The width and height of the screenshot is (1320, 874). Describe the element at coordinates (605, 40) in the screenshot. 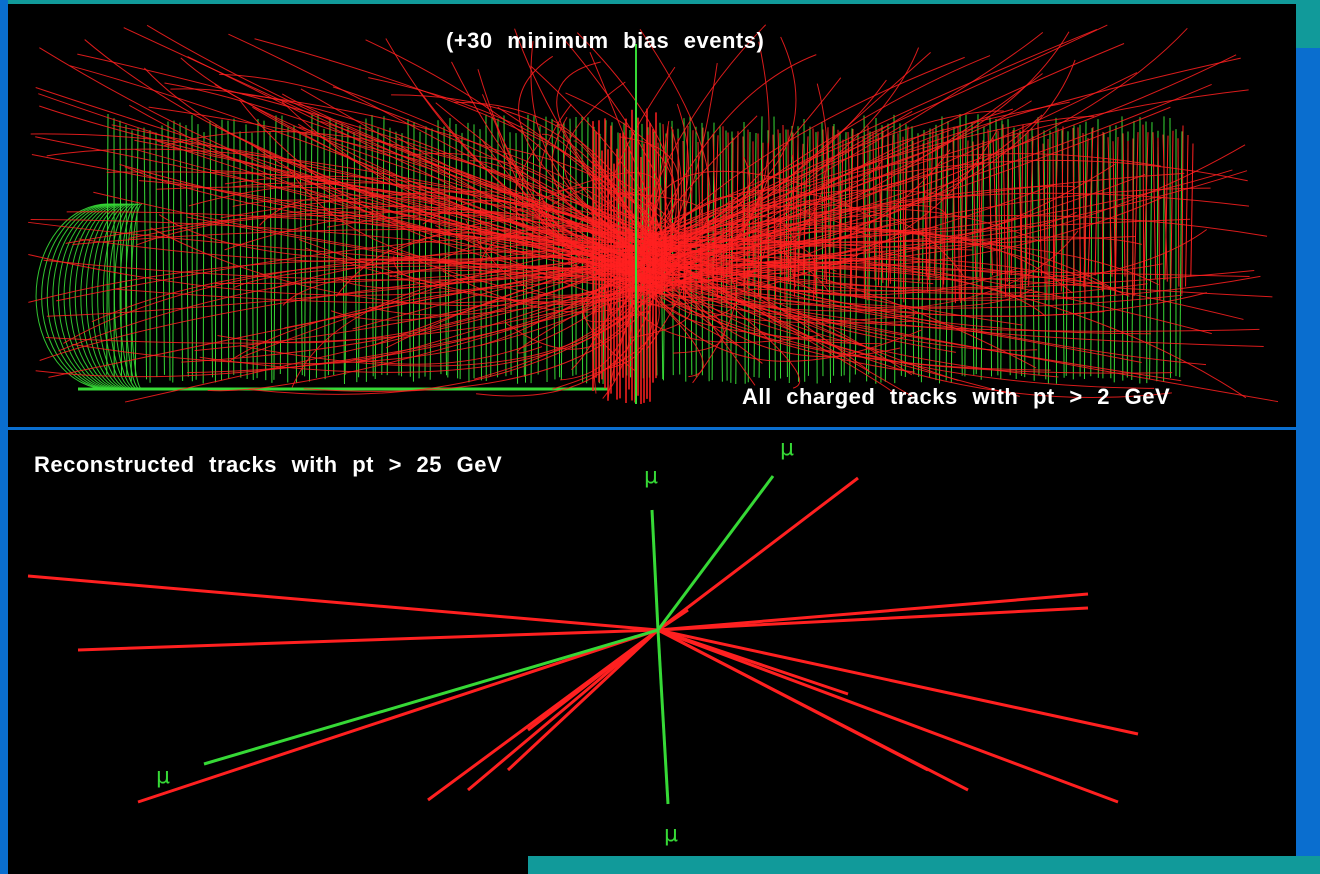

I see `minimum-bias-caption: (+30 minimum bias events)` at that location.